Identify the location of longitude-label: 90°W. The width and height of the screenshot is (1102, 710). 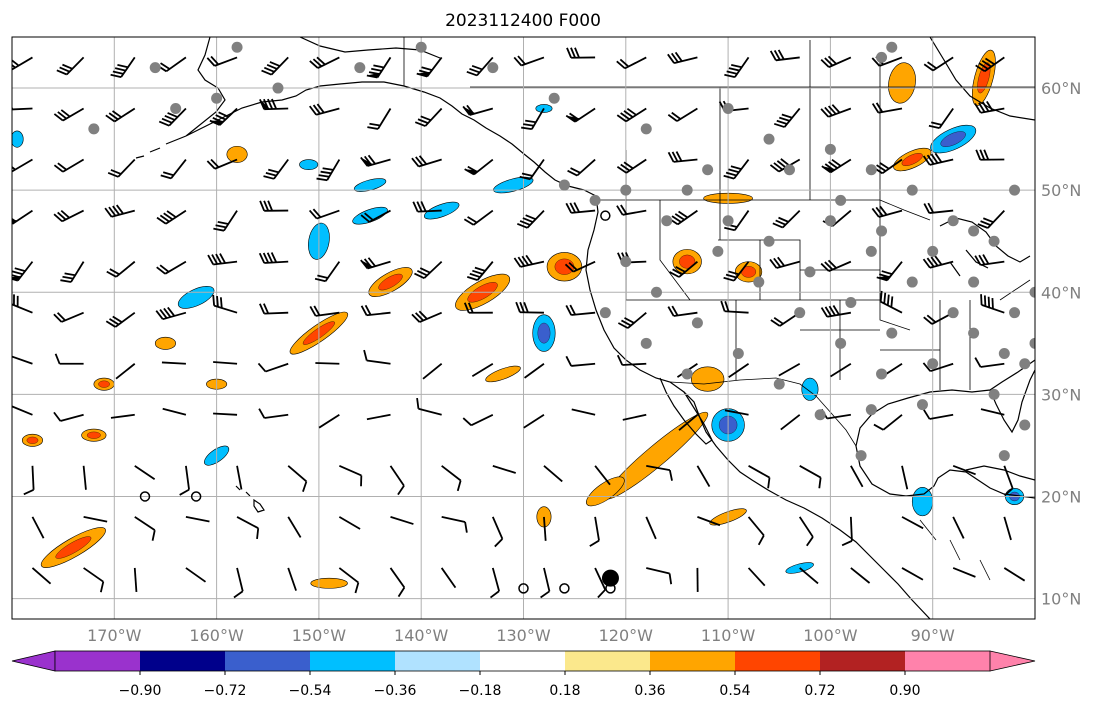
(933, 635).